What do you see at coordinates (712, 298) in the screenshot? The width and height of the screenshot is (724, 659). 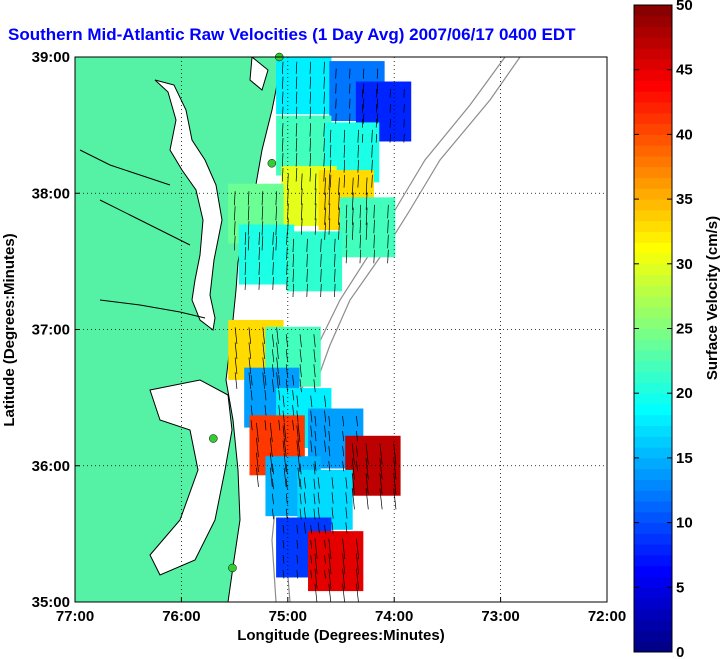 I see `colorbar-label: Surface Velocity (cm/s)` at bounding box center [712, 298].